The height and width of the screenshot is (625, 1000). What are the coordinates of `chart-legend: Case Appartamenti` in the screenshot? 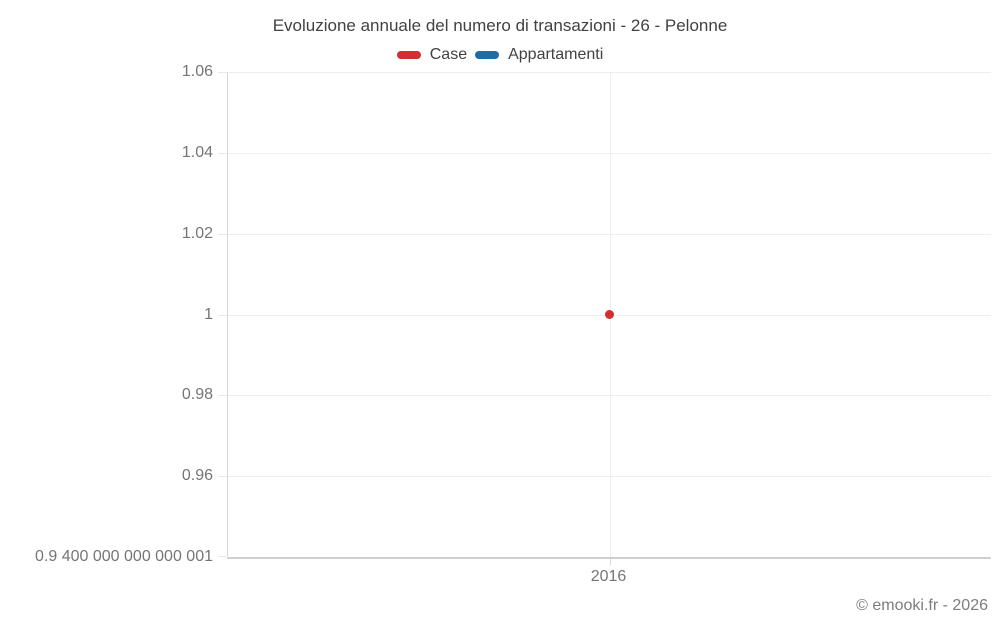 It's located at (500, 55).